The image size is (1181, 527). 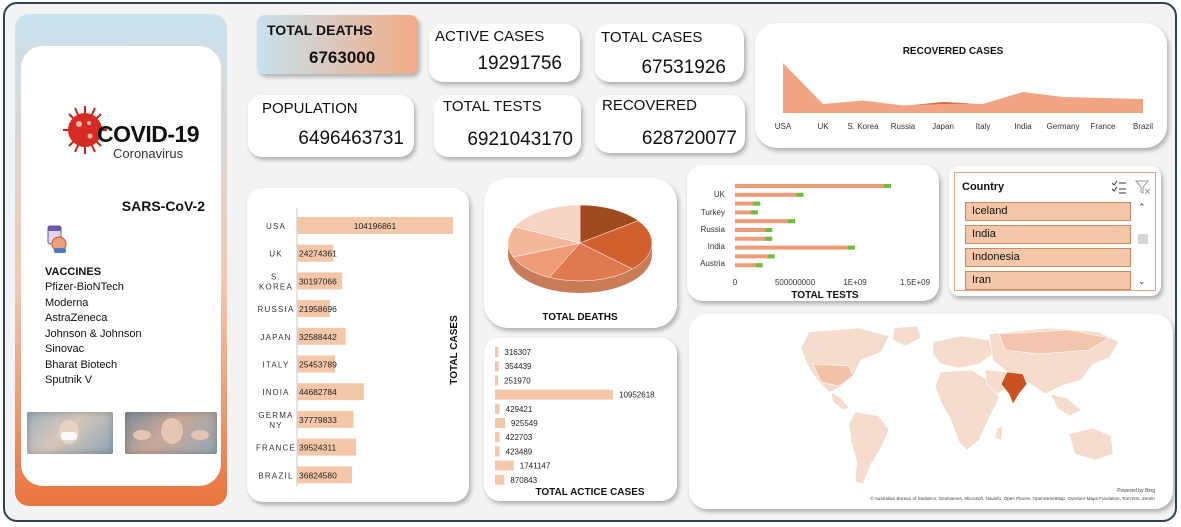 What do you see at coordinates (833, 375) in the screenshot?
I see `map-us-highlight` at bounding box center [833, 375].